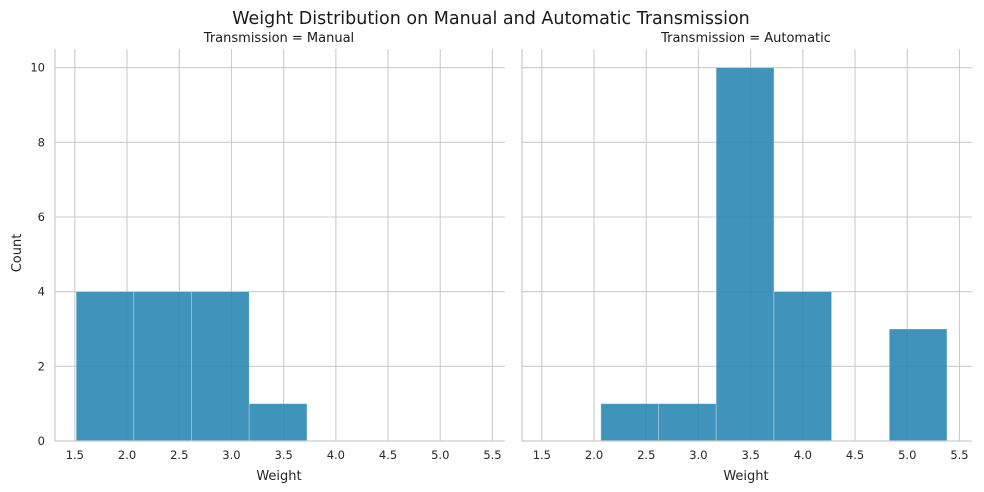 The height and width of the screenshot is (492, 984). I want to click on y-tick-label: 0, so click(41, 441).